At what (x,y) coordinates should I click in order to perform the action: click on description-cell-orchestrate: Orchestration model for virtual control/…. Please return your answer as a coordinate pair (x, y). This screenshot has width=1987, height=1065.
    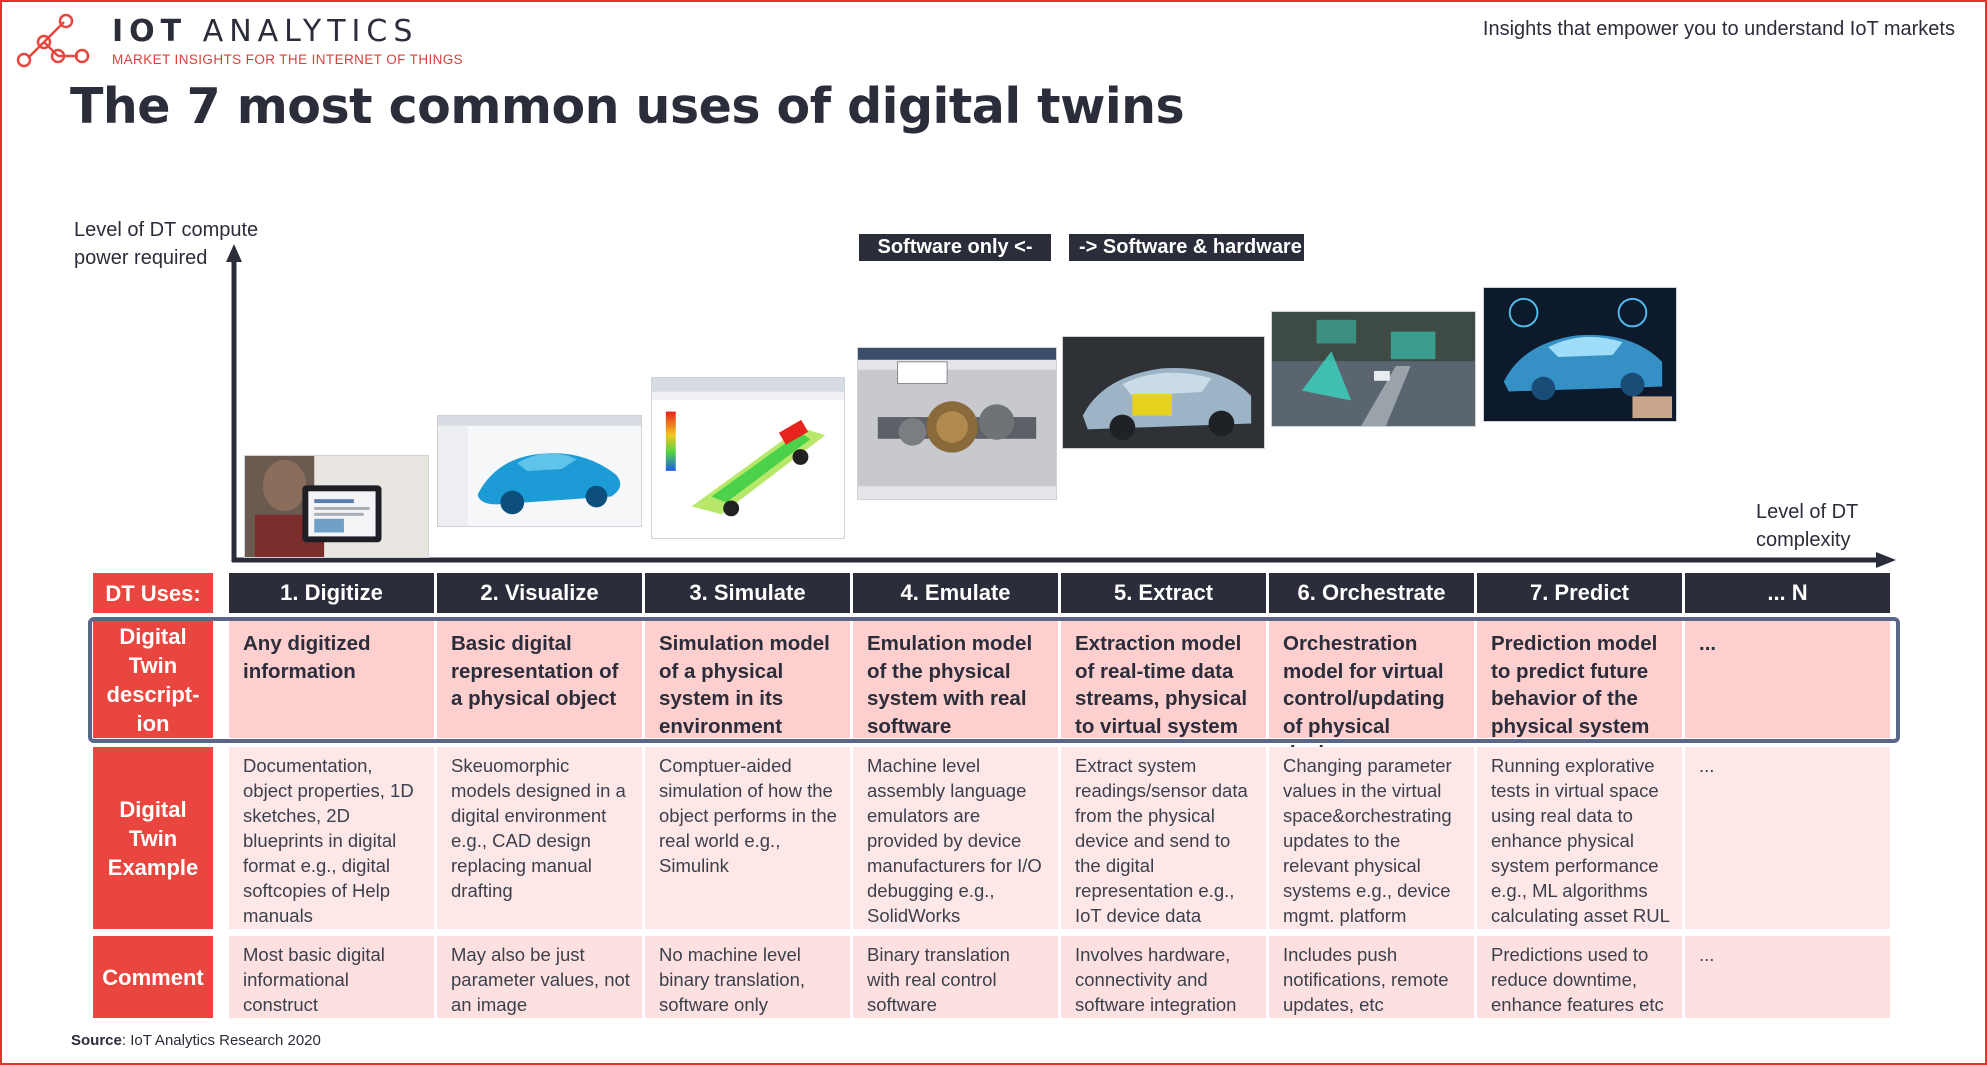
    Looking at the image, I should click on (1371, 693).